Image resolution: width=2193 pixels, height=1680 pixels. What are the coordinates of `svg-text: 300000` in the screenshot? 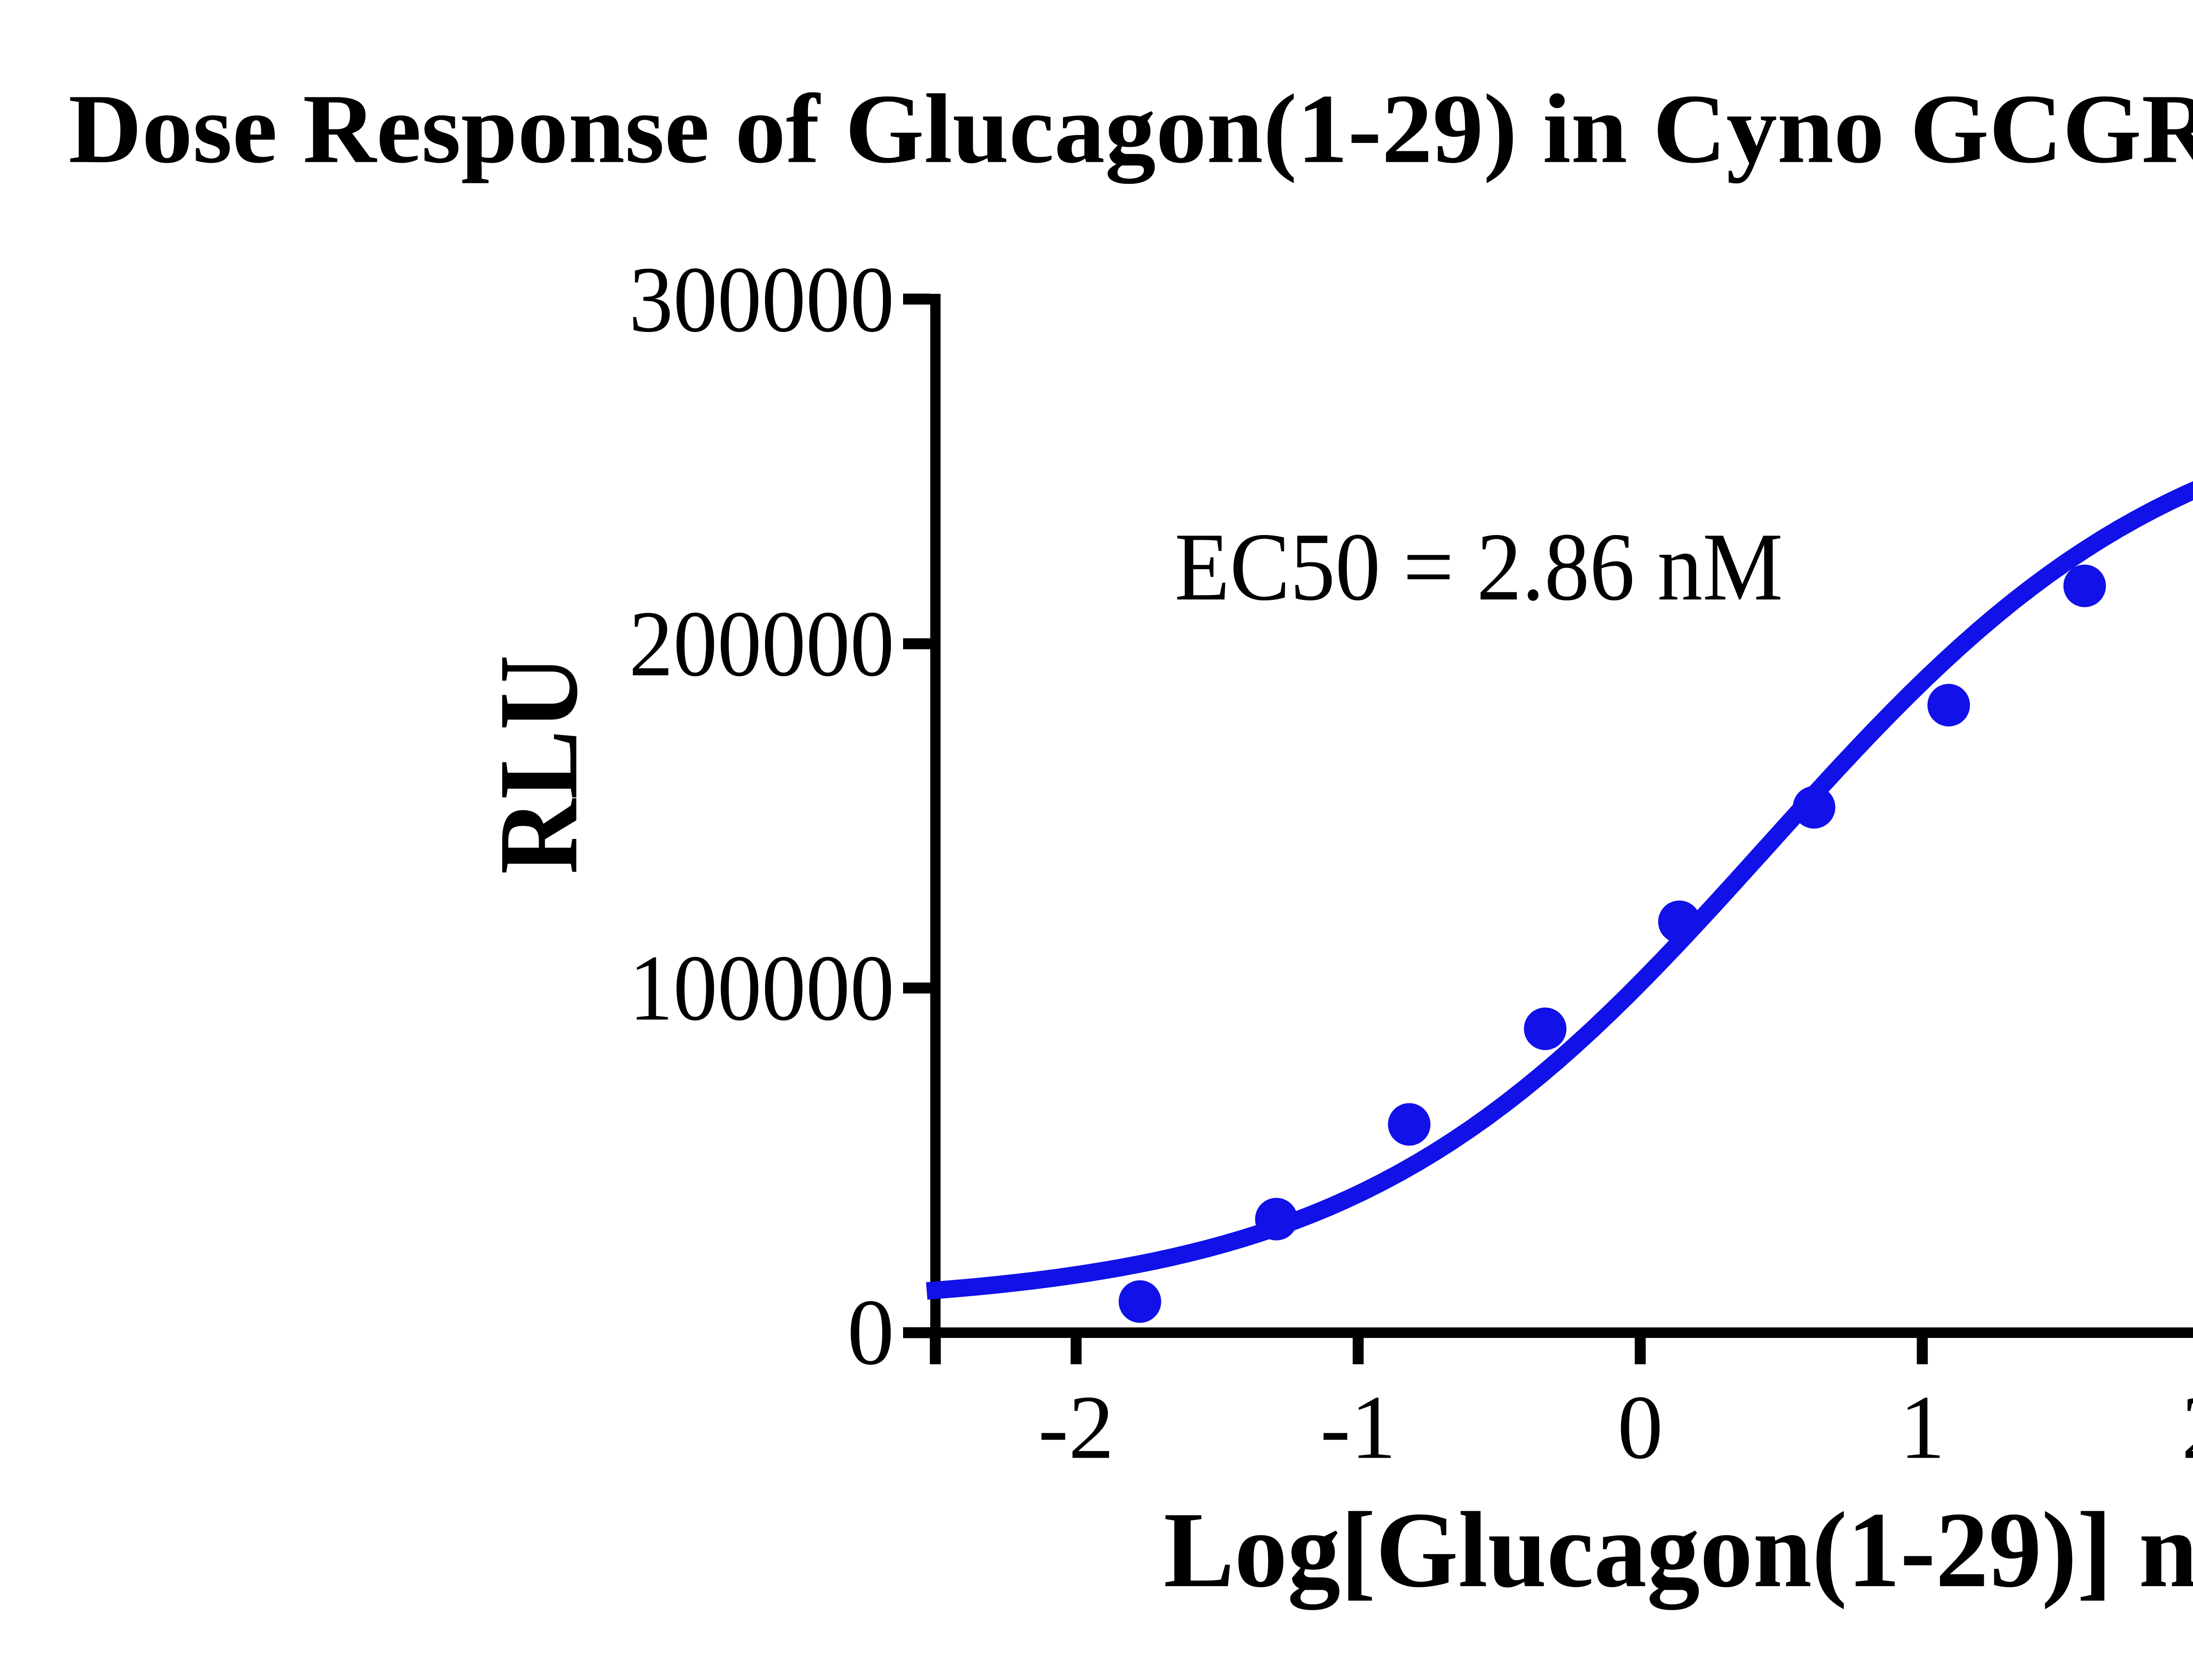 It's located at (761, 299).